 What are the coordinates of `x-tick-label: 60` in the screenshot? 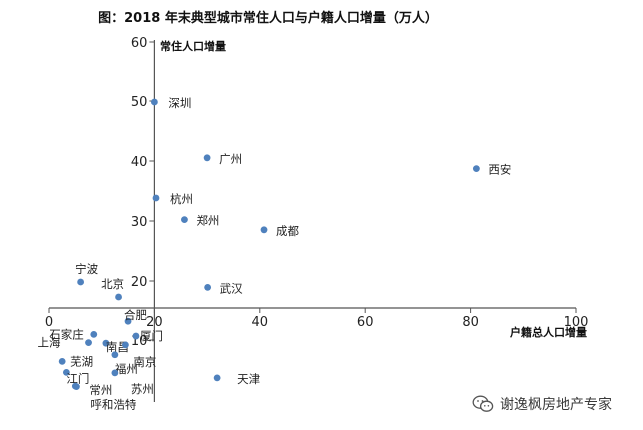 It's located at (365, 322).